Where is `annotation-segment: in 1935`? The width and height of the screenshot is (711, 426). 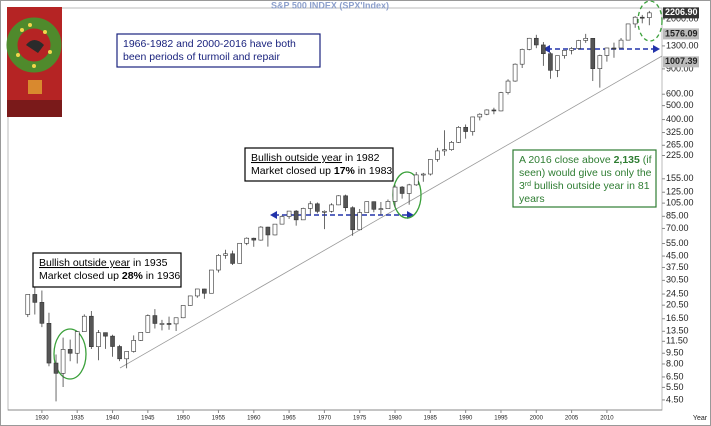
annotation-segment: in 1935 is located at coordinates (149, 263).